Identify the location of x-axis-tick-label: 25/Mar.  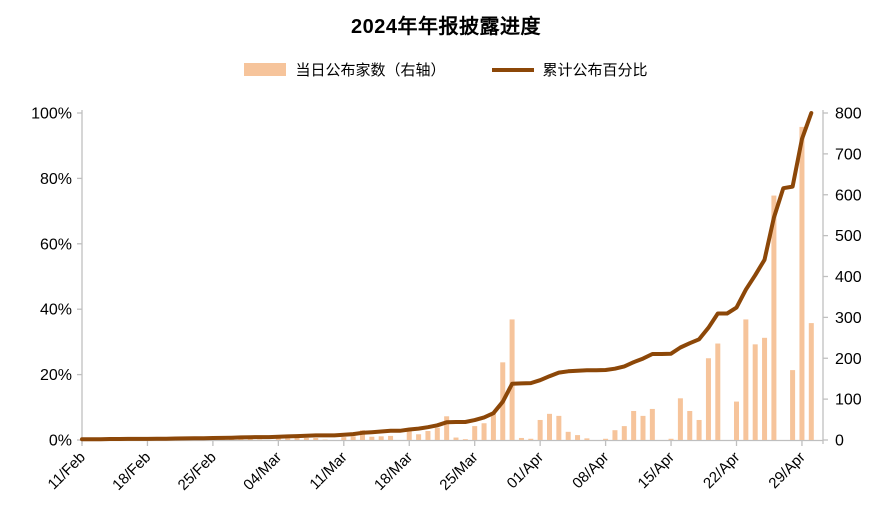
(458, 471).